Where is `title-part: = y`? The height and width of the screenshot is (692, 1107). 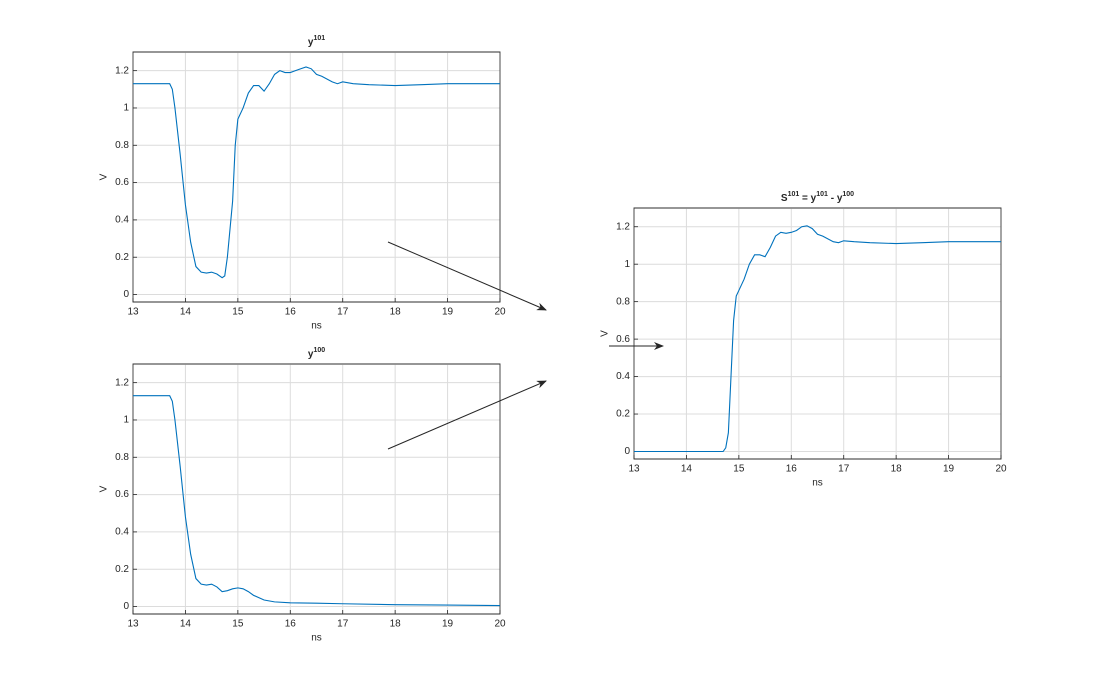
title-part: = y is located at coordinates (807, 198).